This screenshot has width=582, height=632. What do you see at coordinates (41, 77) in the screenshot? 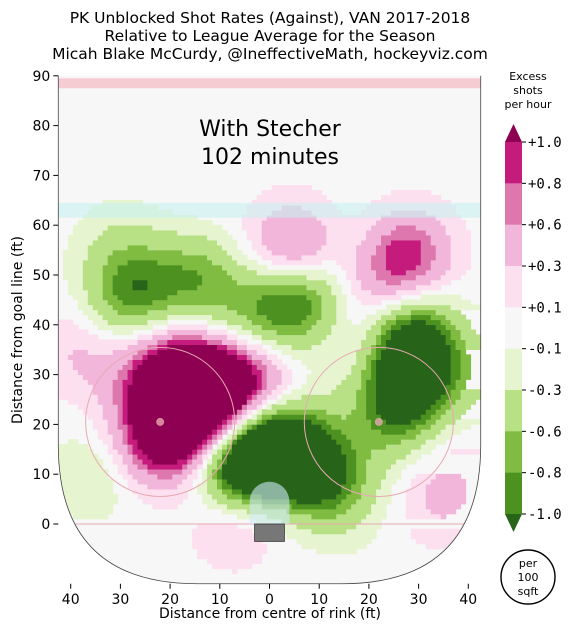
I see `y-tick-label: 90` at bounding box center [41, 77].